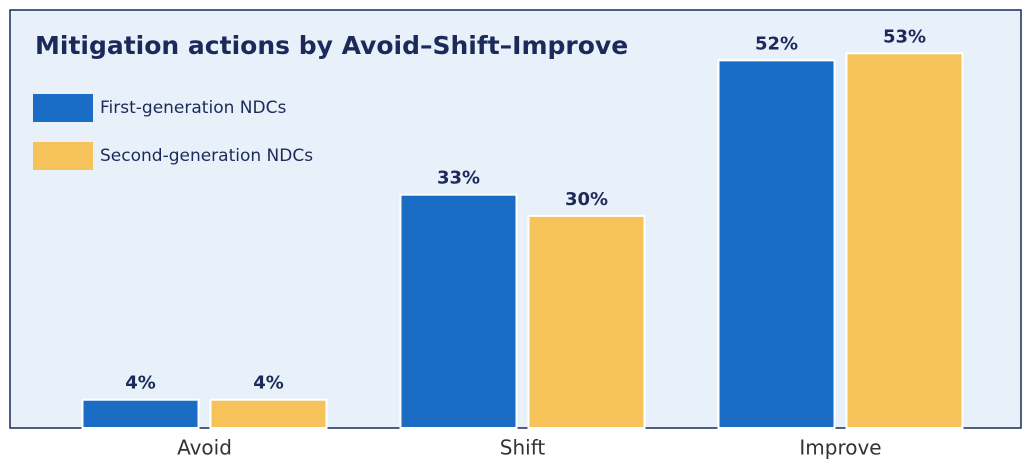 The image size is (1026, 461). What do you see at coordinates (840, 448) in the screenshot?
I see `x-tick-label: Improve` at bounding box center [840, 448].